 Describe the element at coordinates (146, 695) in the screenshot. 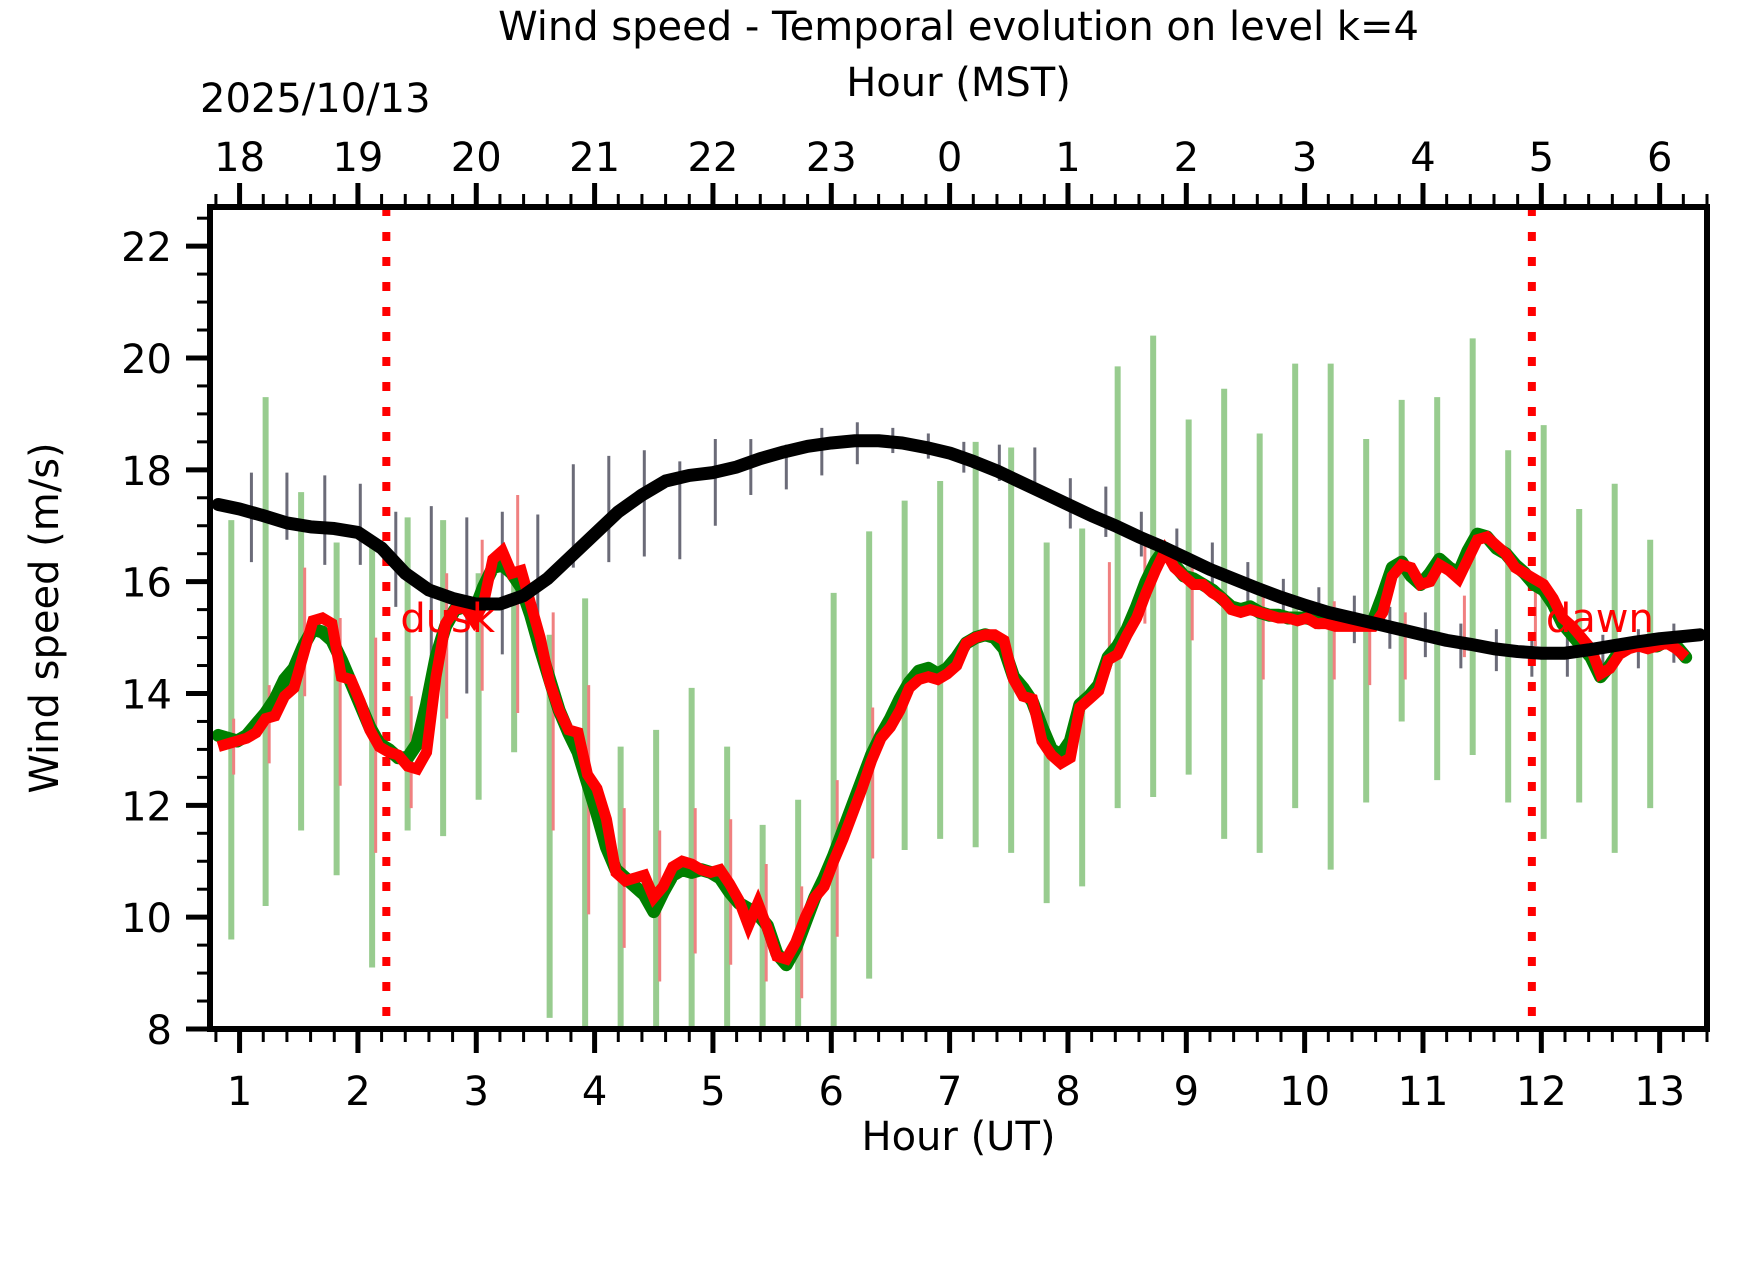

I see `y-tick-label: 14` at that location.